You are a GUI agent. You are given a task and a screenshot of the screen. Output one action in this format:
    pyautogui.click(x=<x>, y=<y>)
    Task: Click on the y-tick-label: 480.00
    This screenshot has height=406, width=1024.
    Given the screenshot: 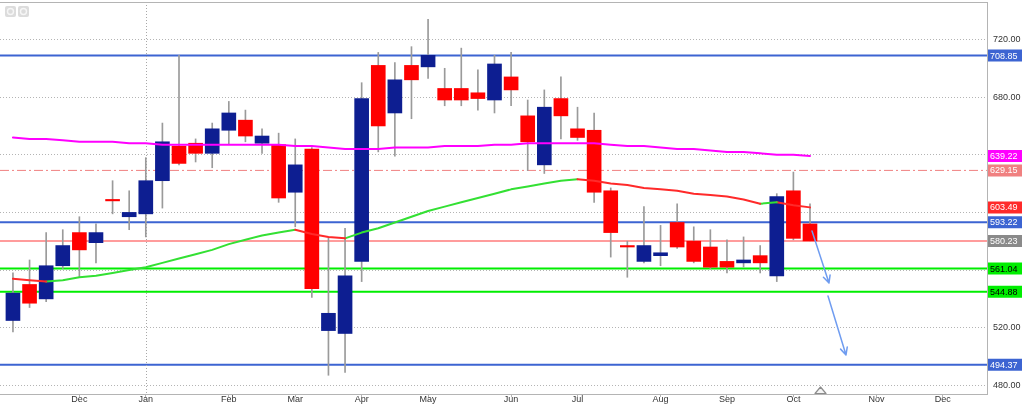 What is the action you would take?
    pyautogui.click(x=1007, y=384)
    